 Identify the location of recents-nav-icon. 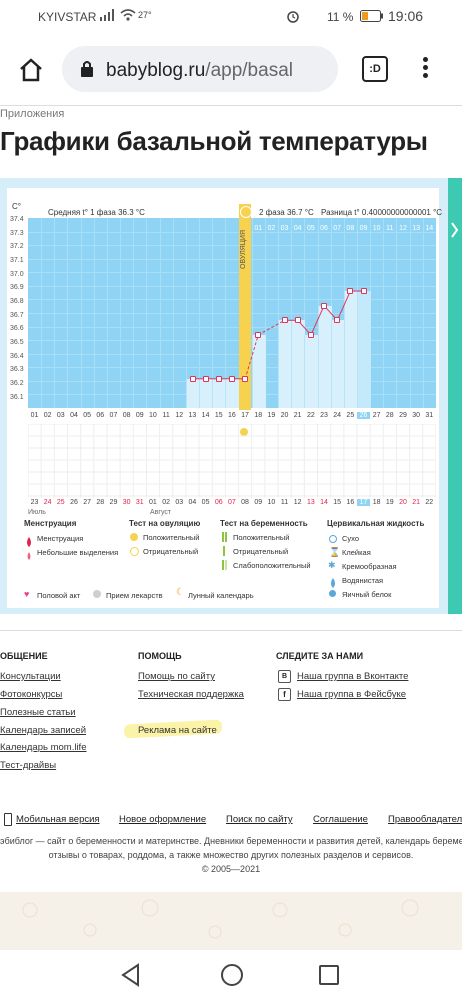
(329, 977).